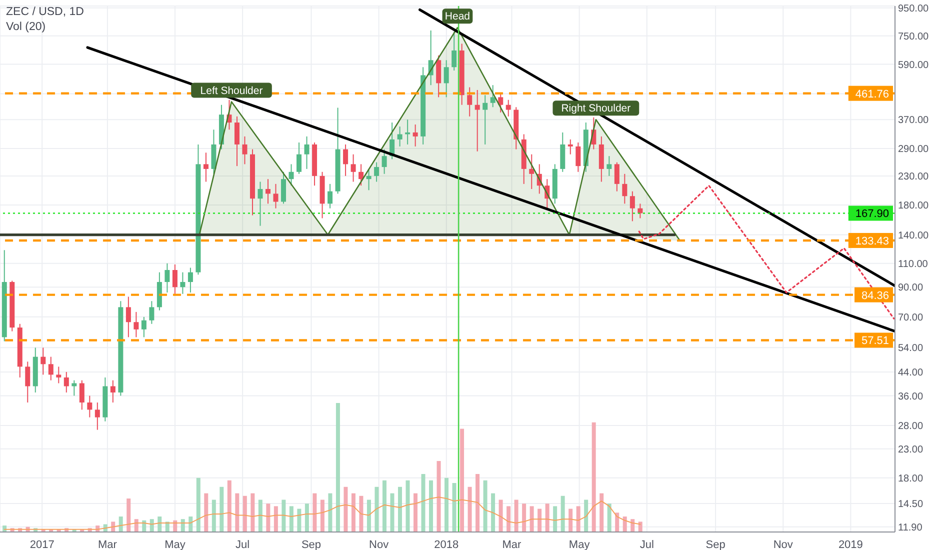 The width and height of the screenshot is (932, 550). I want to click on y-tick-label: 950.00, so click(914, 8).